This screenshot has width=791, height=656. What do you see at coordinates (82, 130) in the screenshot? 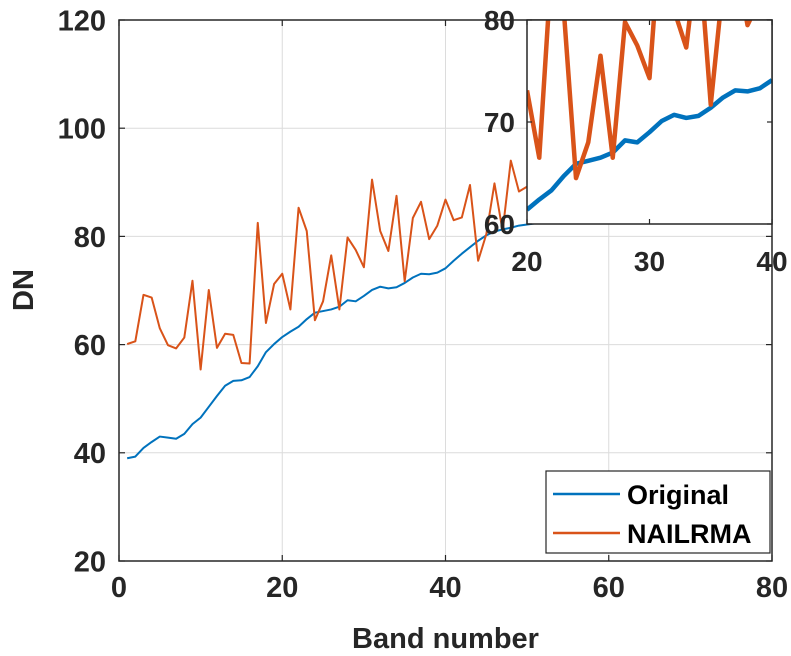
I see `y-tick-label: 100` at bounding box center [82, 130].